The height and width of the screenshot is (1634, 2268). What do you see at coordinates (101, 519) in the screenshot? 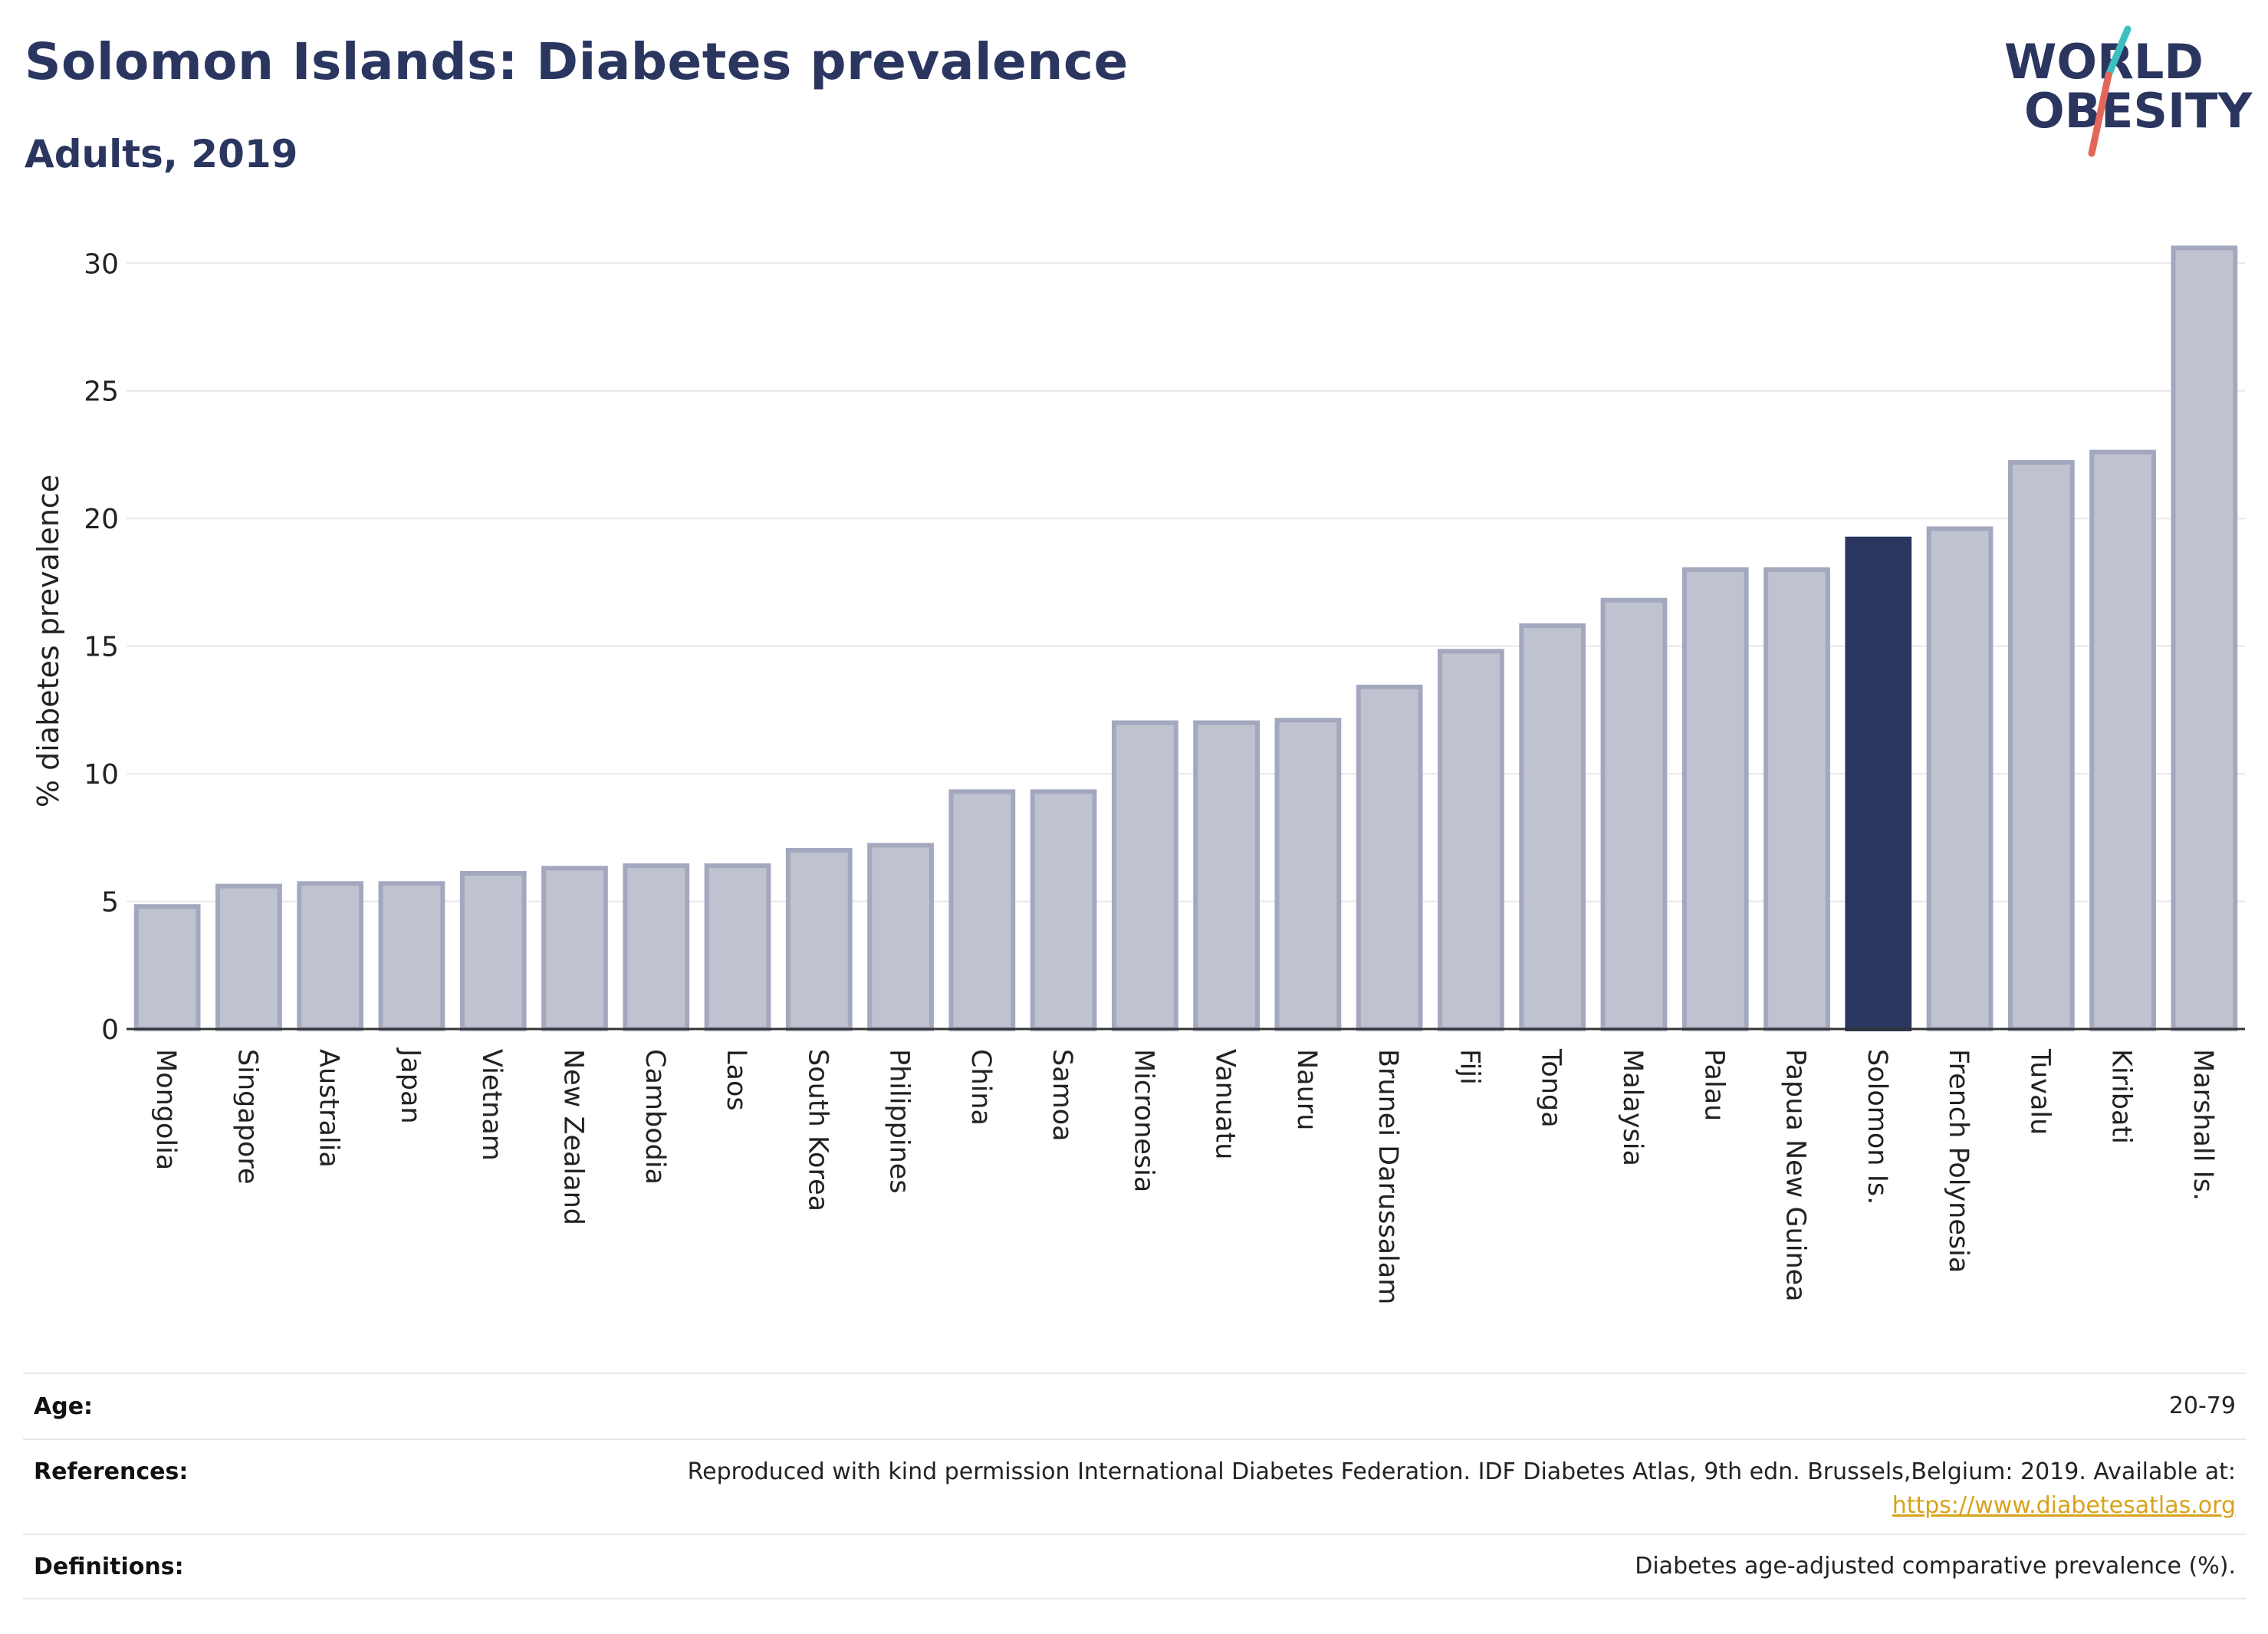
I see `y-tick-label: 20` at bounding box center [101, 519].